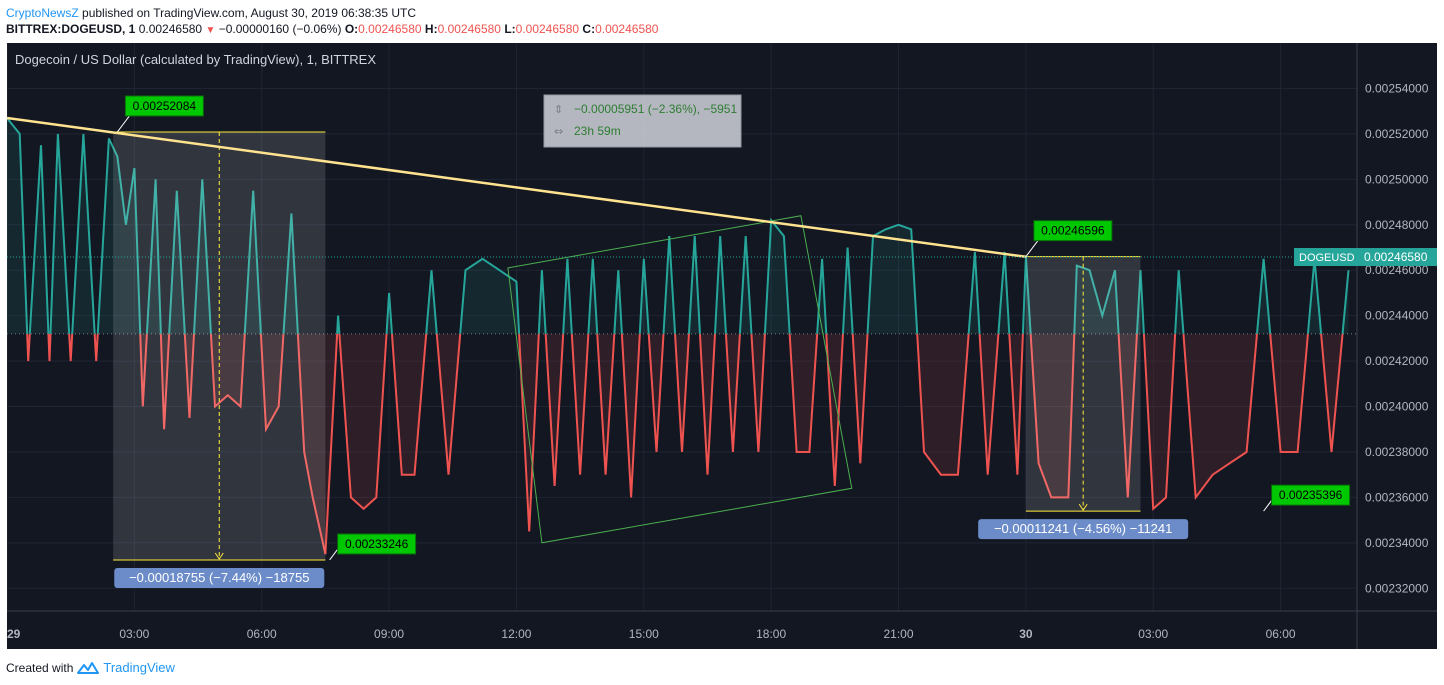  I want to click on callout-label: 0.00252084, so click(165, 106).